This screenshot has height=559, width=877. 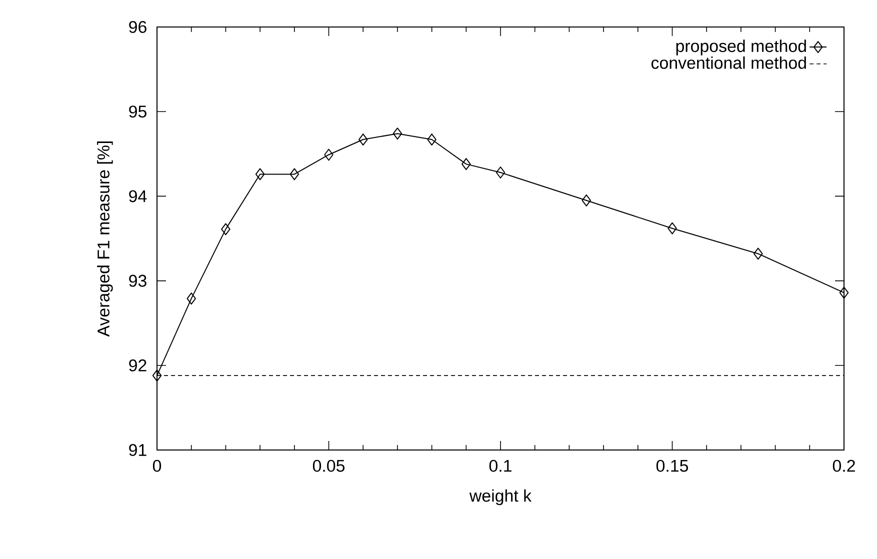 What do you see at coordinates (500, 497) in the screenshot?
I see `x-axis-title: weight k` at bounding box center [500, 497].